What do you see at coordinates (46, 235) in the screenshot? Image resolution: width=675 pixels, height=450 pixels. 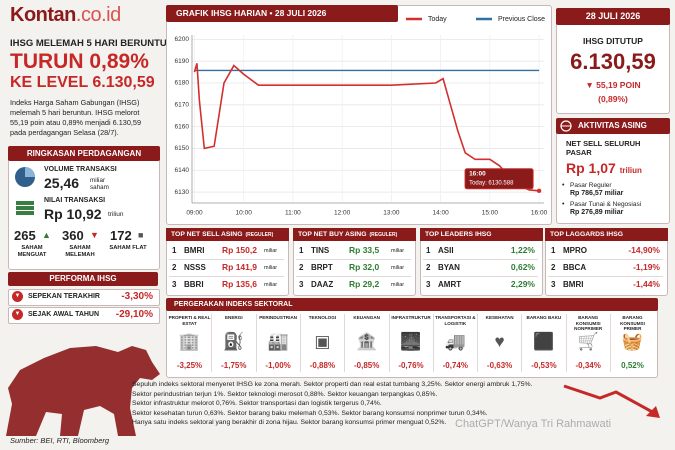 I see `breadth-icon: ▲` at bounding box center [46, 235].